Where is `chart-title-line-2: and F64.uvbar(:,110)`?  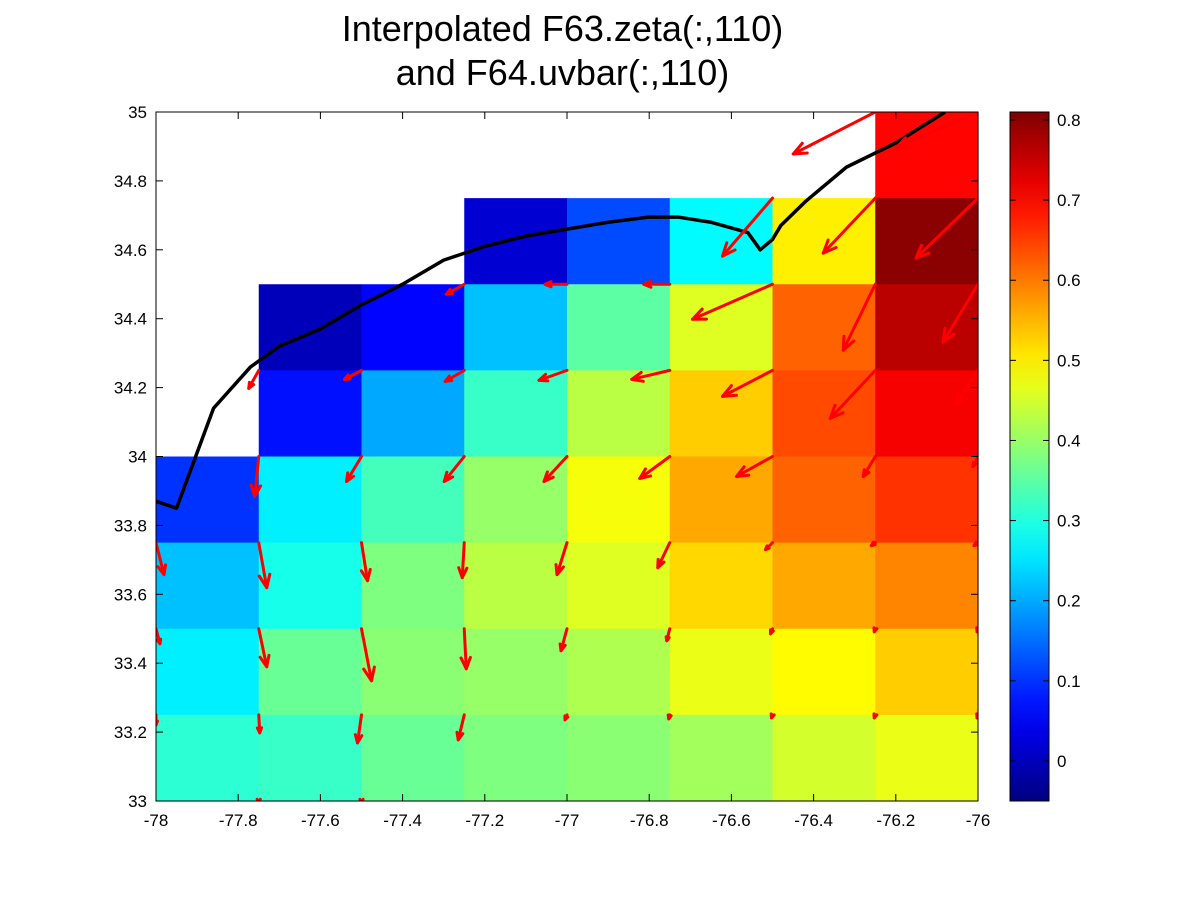
chart-title-line-2: and F64.uvbar(:,110) is located at coordinates (562, 72).